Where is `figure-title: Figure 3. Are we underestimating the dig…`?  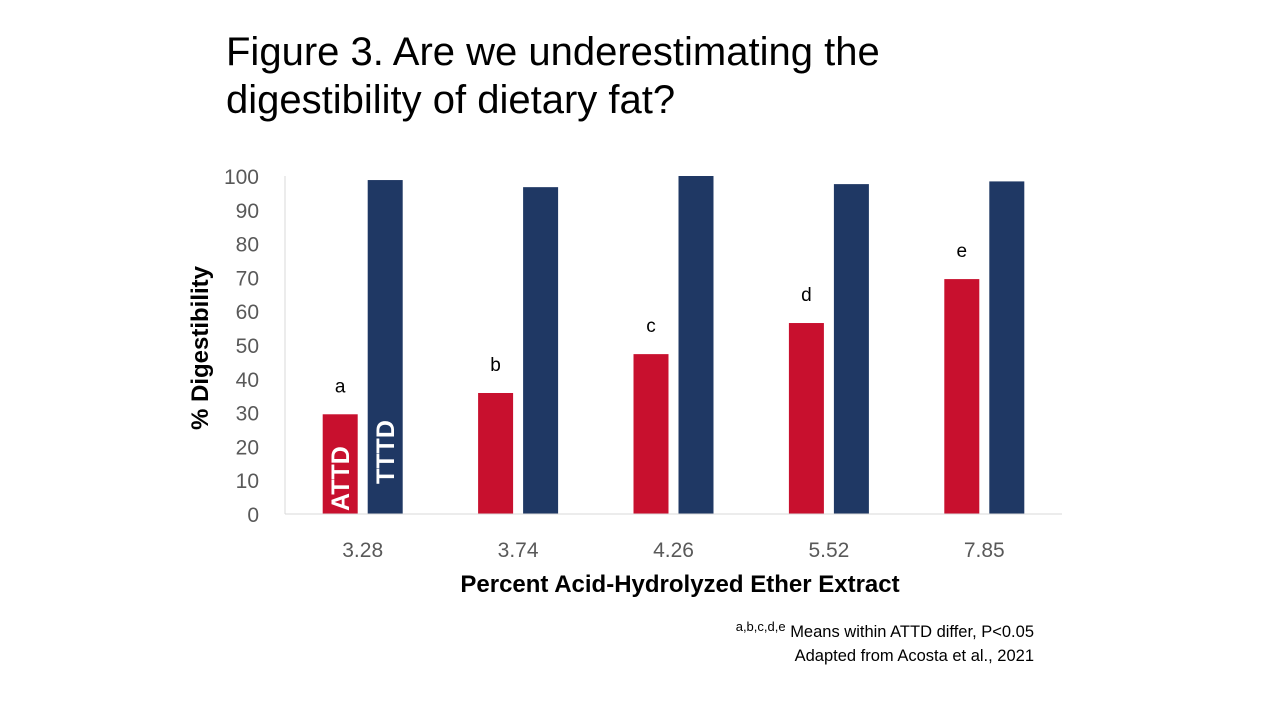 figure-title: Figure 3. Are we underestimating the dig… is located at coordinates (676, 76).